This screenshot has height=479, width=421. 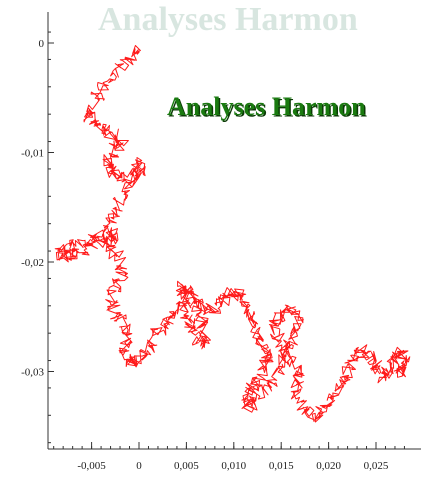 What do you see at coordinates (186, 466) in the screenshot?
I see `x-tick-label: 0,005` at bounding box center [186, 466].